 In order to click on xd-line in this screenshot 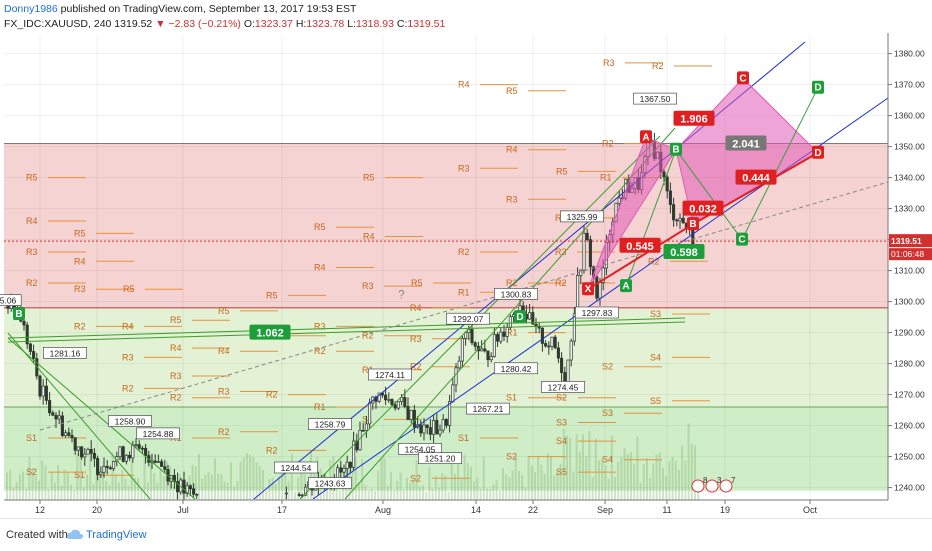, I will do `click(640, 257)`.